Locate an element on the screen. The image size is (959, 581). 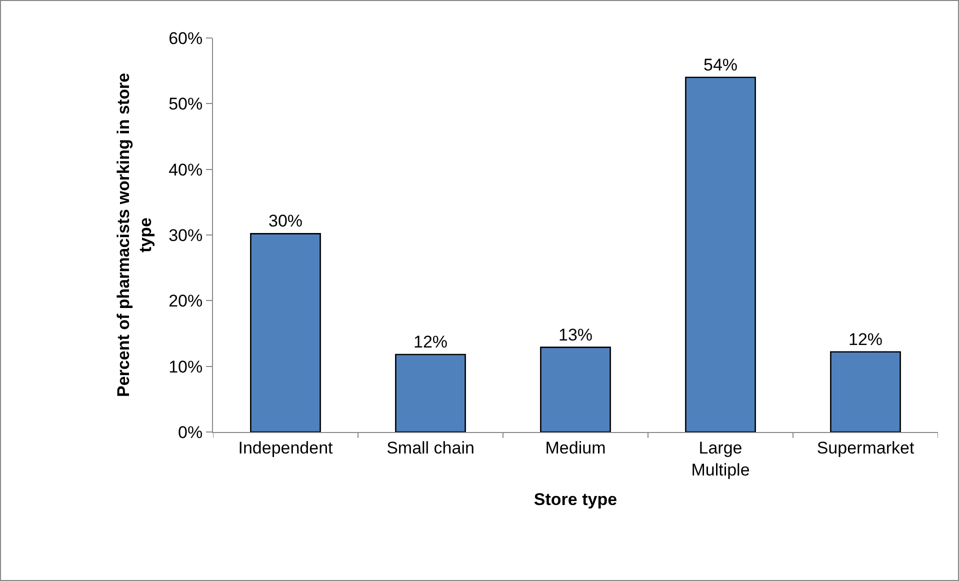
data-label: 54% is located at coordinates (720, 64).